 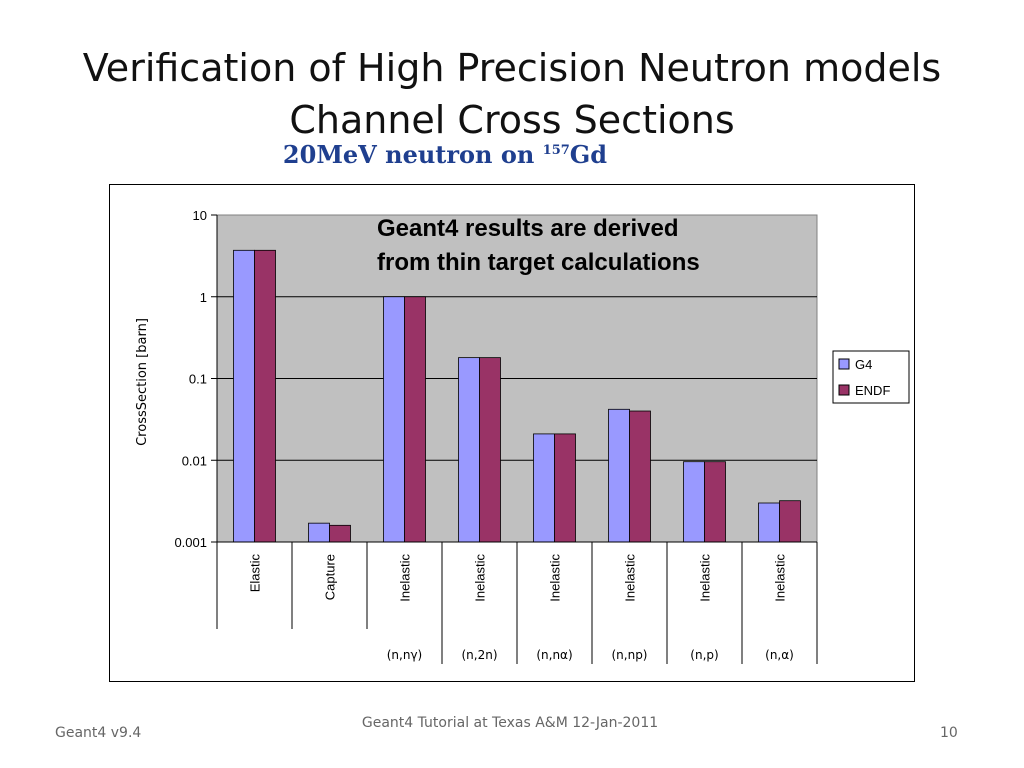 What do you see at coordinates (779, 655) in the screenshot?
I see `subcategory-label: (n,α)` at bounding box center [779, 655].